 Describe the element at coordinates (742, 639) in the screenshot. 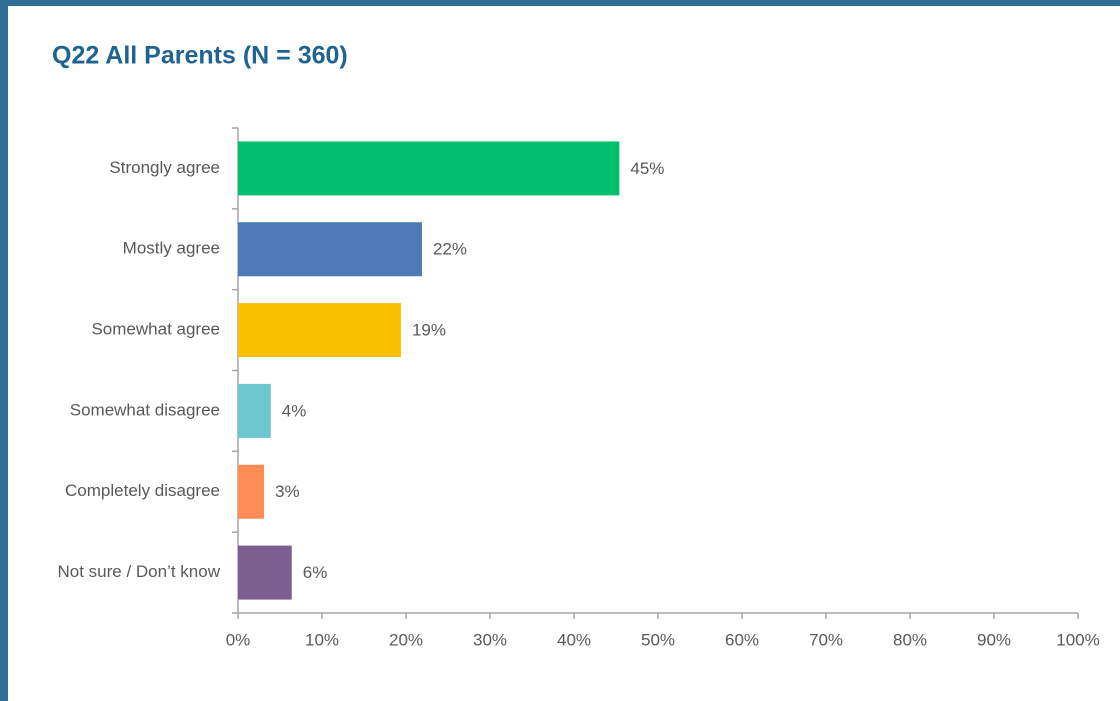

I see `x-tick-label: 60%` at that location.